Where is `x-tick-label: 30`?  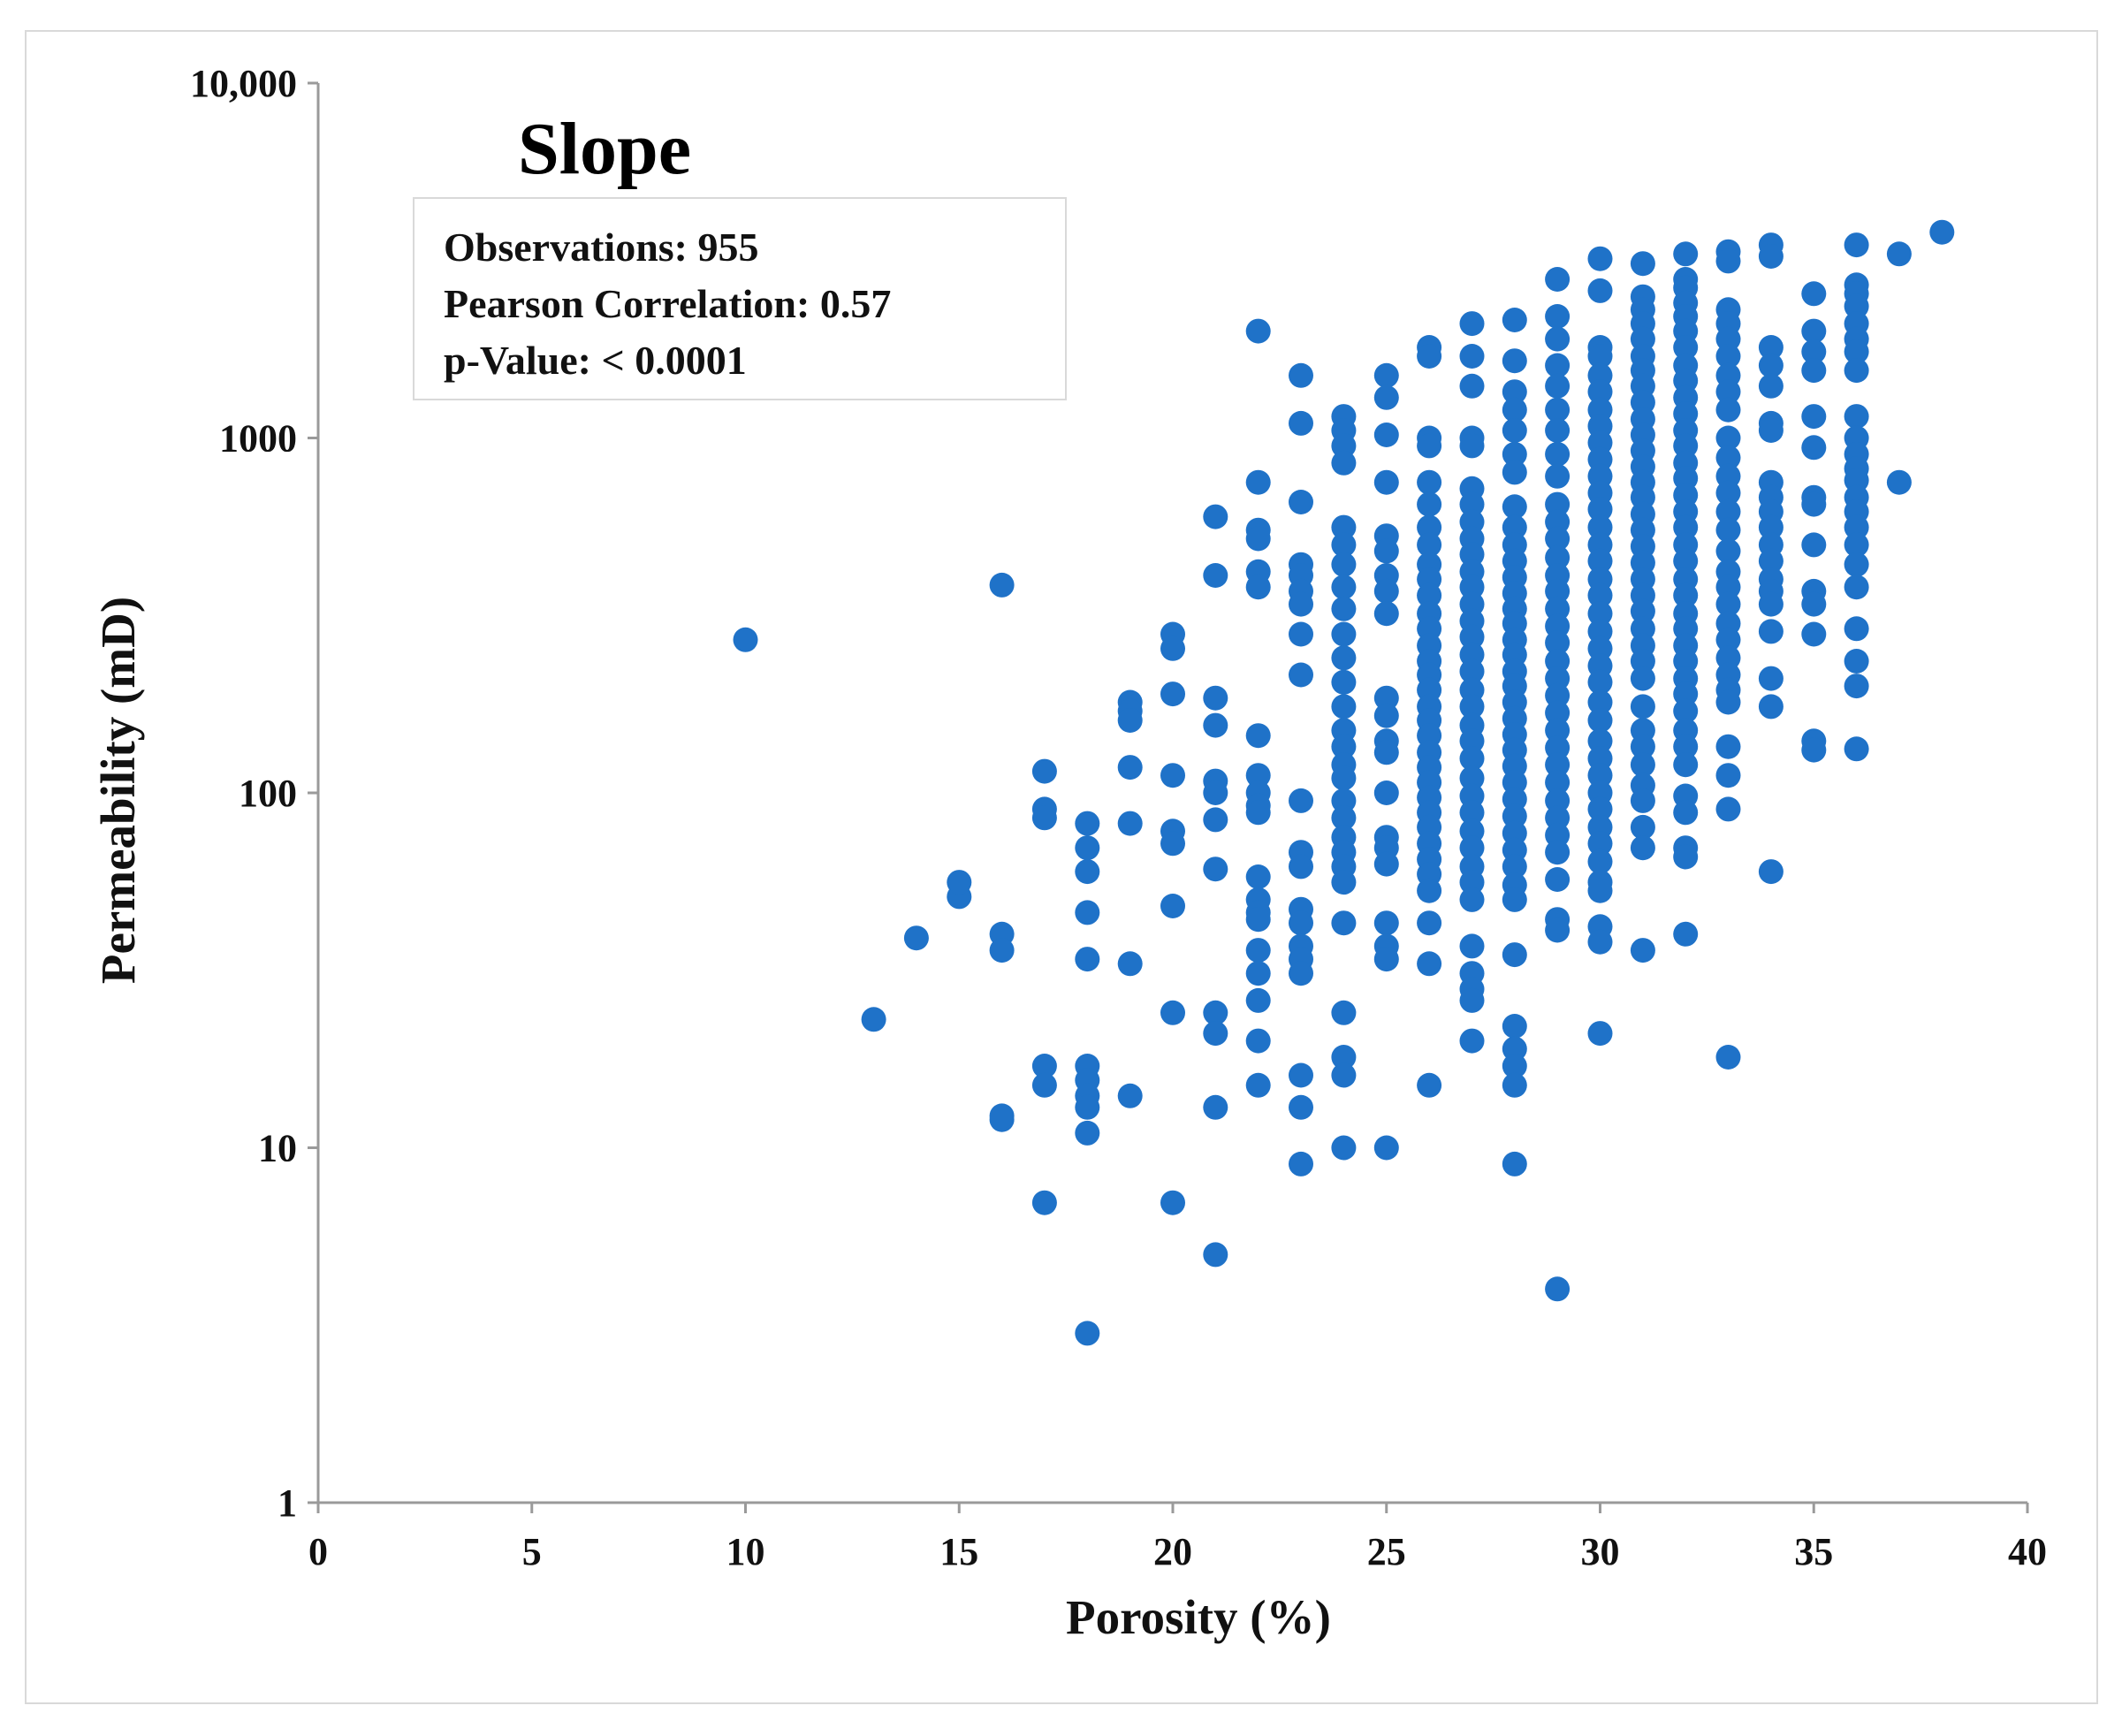 x-tick-label: 30 is located at coordinates (1600, 1552).